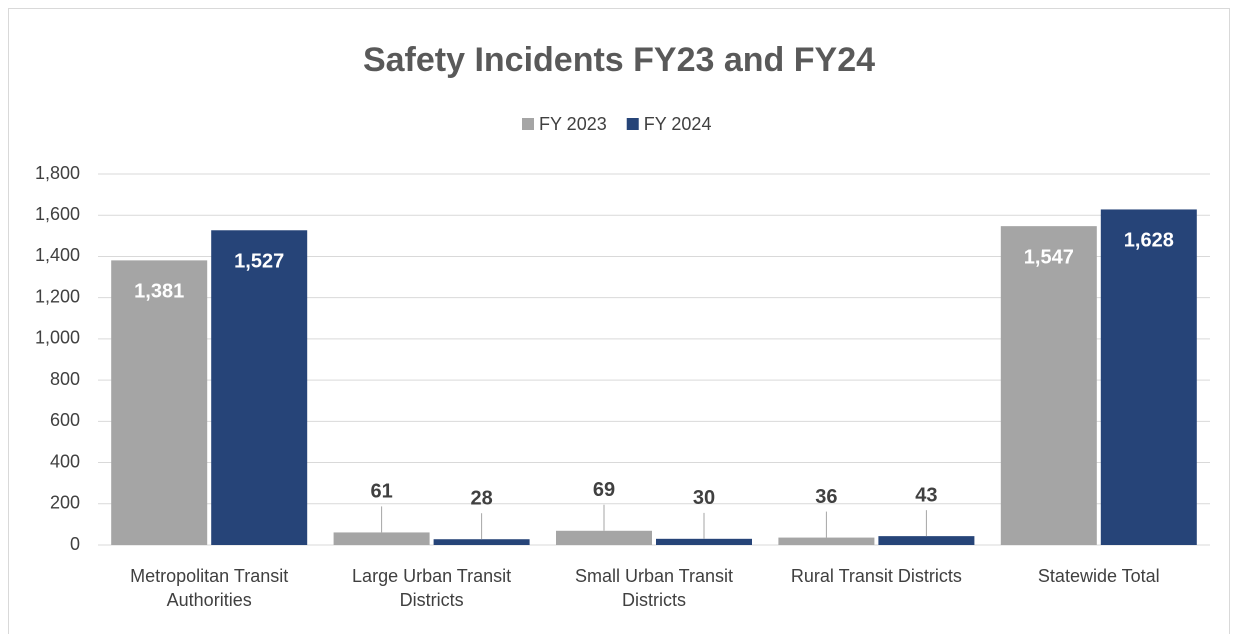 Image resolution: width=1238 pixels, height=634 pixels. I want to click on legend-label: FY 2024, so click(678, 124).